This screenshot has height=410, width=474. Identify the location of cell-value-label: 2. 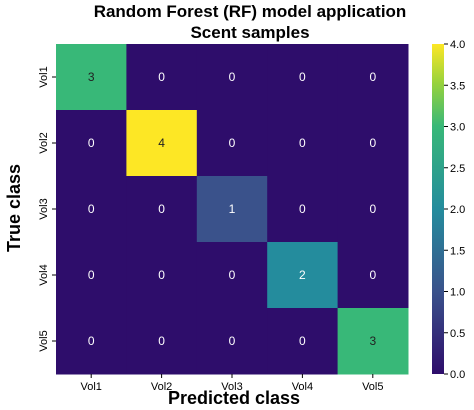
(302, 275).